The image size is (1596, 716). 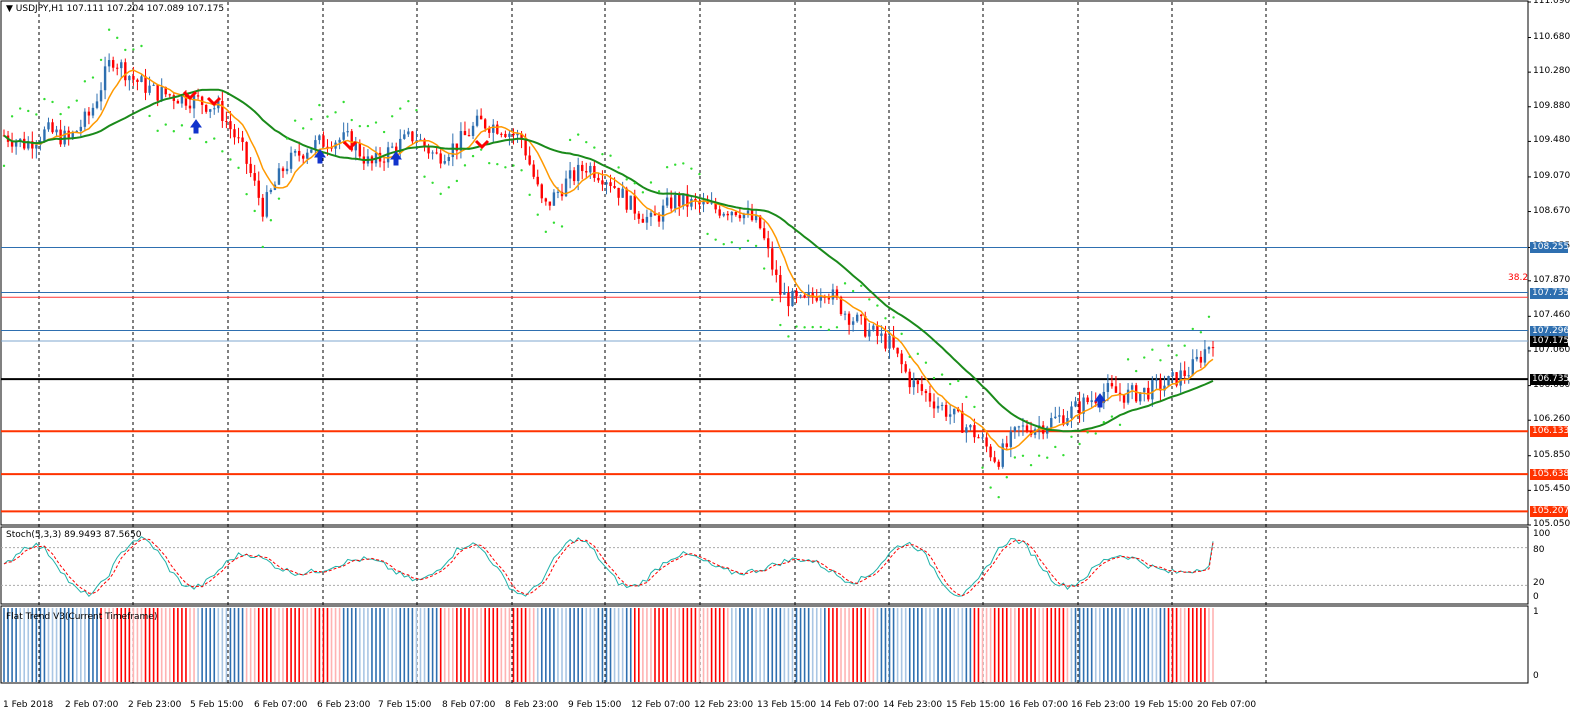 I want to click on price-axis-label: 107.870, so click(x=1552, y=279).